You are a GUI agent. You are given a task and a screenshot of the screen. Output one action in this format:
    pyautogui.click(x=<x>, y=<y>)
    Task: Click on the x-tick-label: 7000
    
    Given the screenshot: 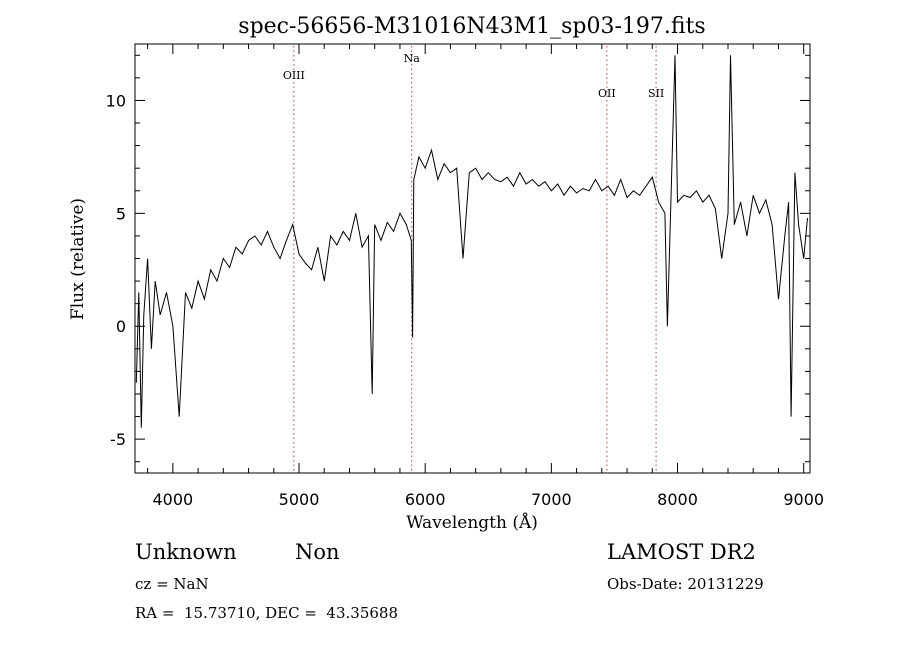 What is the action you would take?
    pyautogui.click(x=551, y=499)
    